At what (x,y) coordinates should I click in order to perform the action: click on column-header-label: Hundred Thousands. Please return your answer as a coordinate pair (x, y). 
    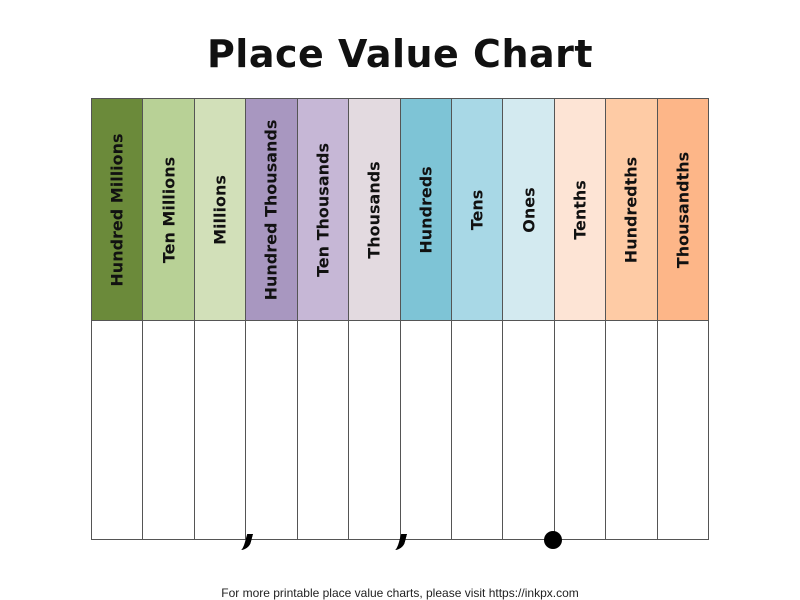
    Looking at the image, I should click on (271, 209).